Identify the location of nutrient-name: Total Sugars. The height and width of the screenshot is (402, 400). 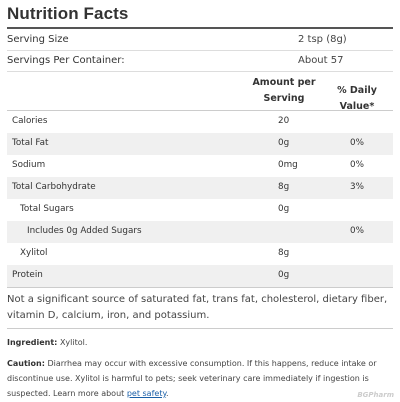
(47, 209).